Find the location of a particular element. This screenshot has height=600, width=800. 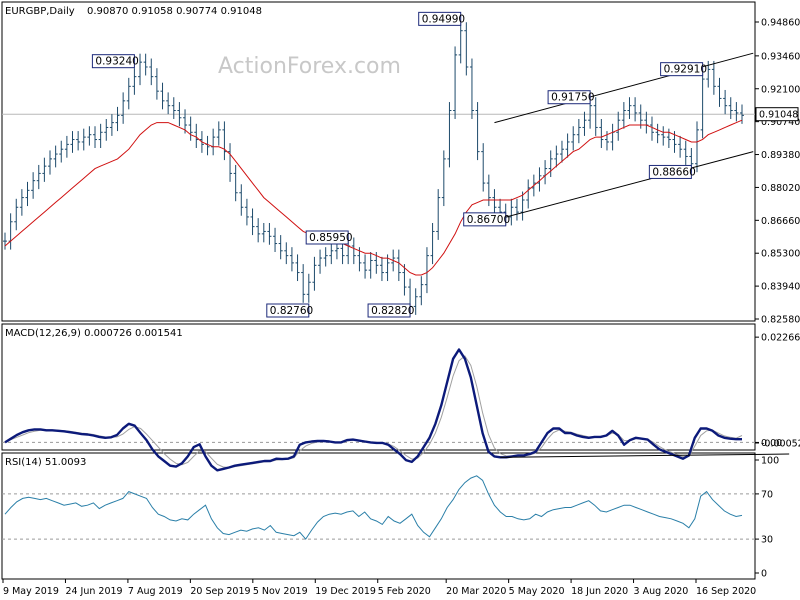

x-tick-label: 5 Feb 2020 is located at coordinates (404, 591).